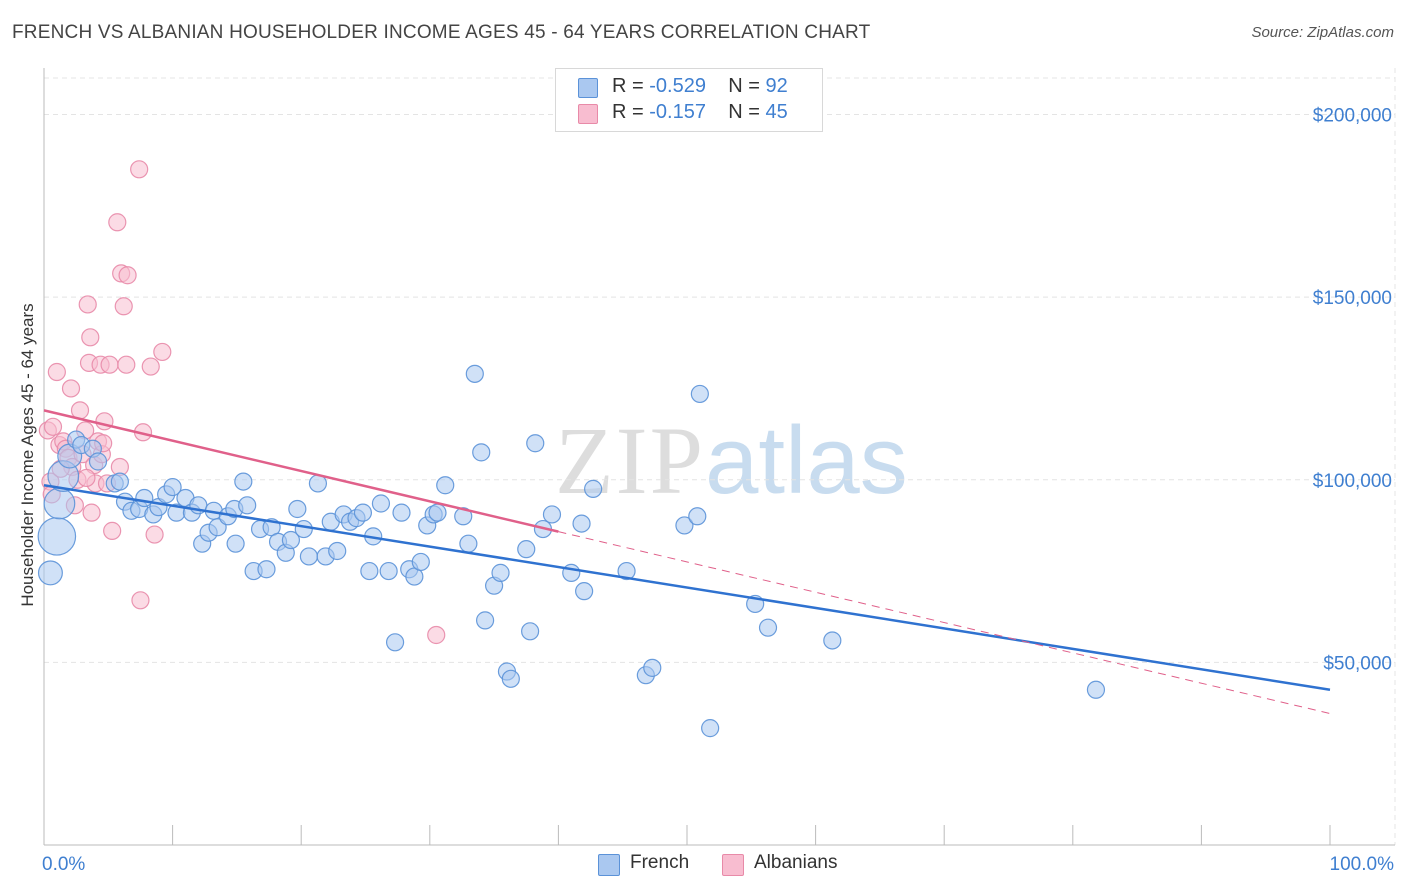 This screenshot has height=892, width=1406. I want to click on zipatlas-watermark: ZIPatlas, so click(731, 460).